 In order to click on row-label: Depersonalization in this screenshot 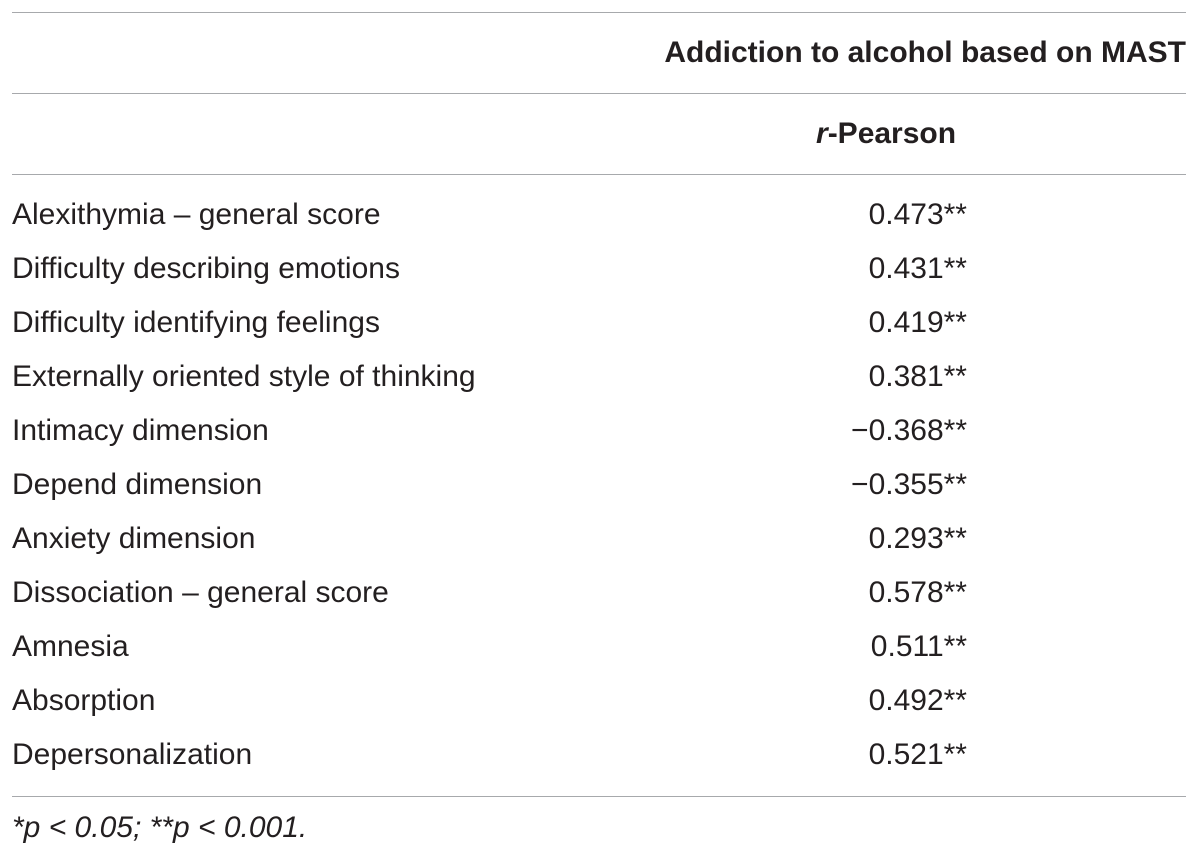, I will do `click(132, 754)`.